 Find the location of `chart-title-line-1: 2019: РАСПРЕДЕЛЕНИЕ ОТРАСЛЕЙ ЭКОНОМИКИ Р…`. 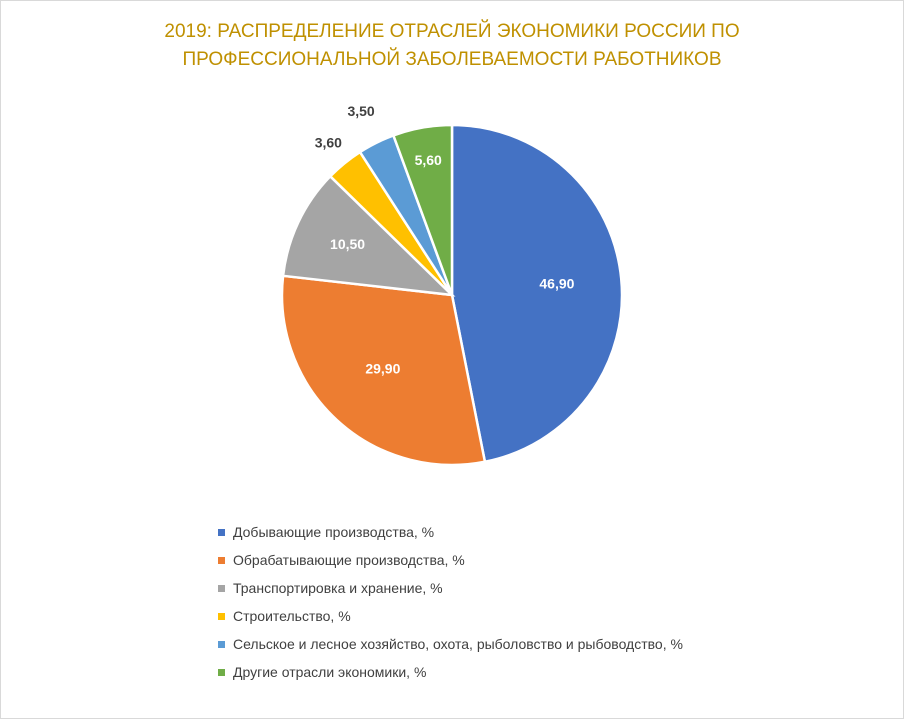

chart-title-line-1: 2019: РАСПРЕДЕЛЕНИЕ ОТРАСЛЕЙ ЭКОНОМИКИ Р… is located at coordinates (452, 31).